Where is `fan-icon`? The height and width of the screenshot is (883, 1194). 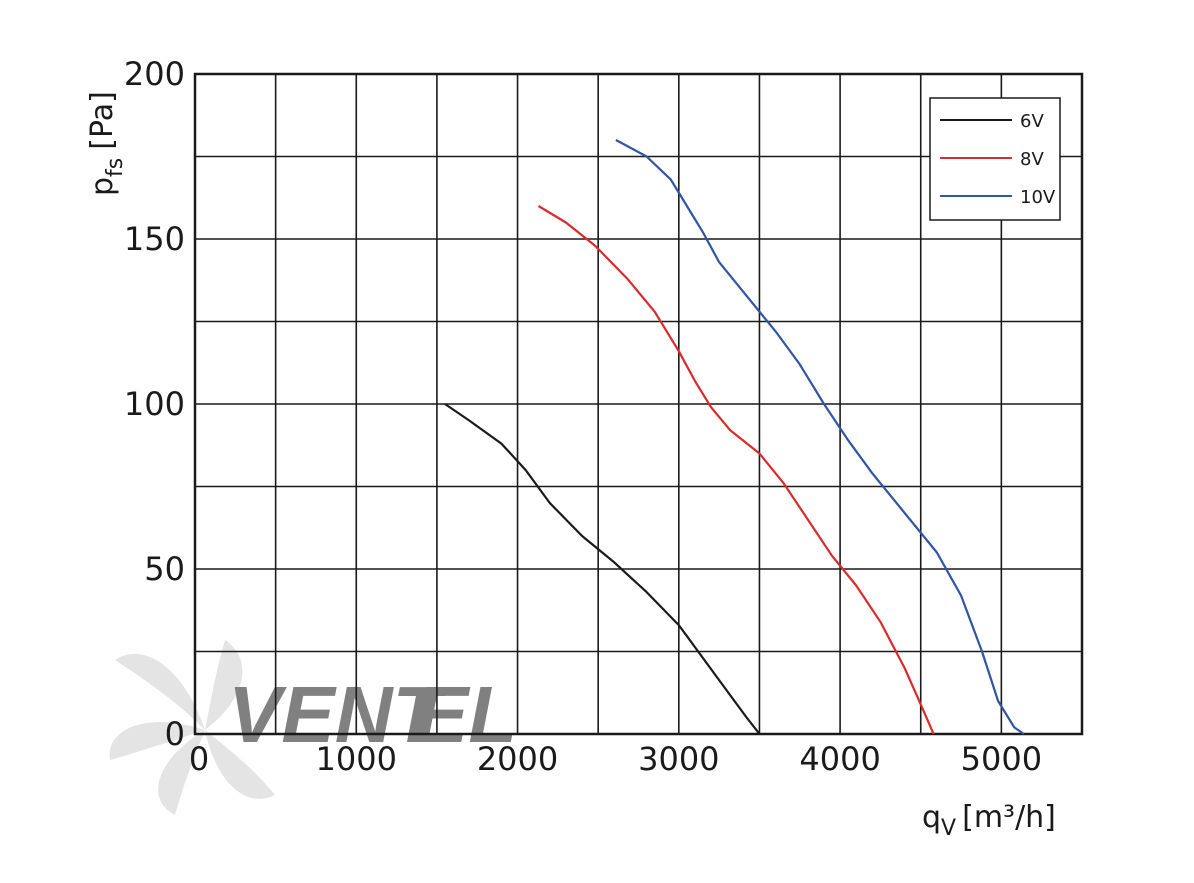
fan-icon is located at coordinates (192, 727).